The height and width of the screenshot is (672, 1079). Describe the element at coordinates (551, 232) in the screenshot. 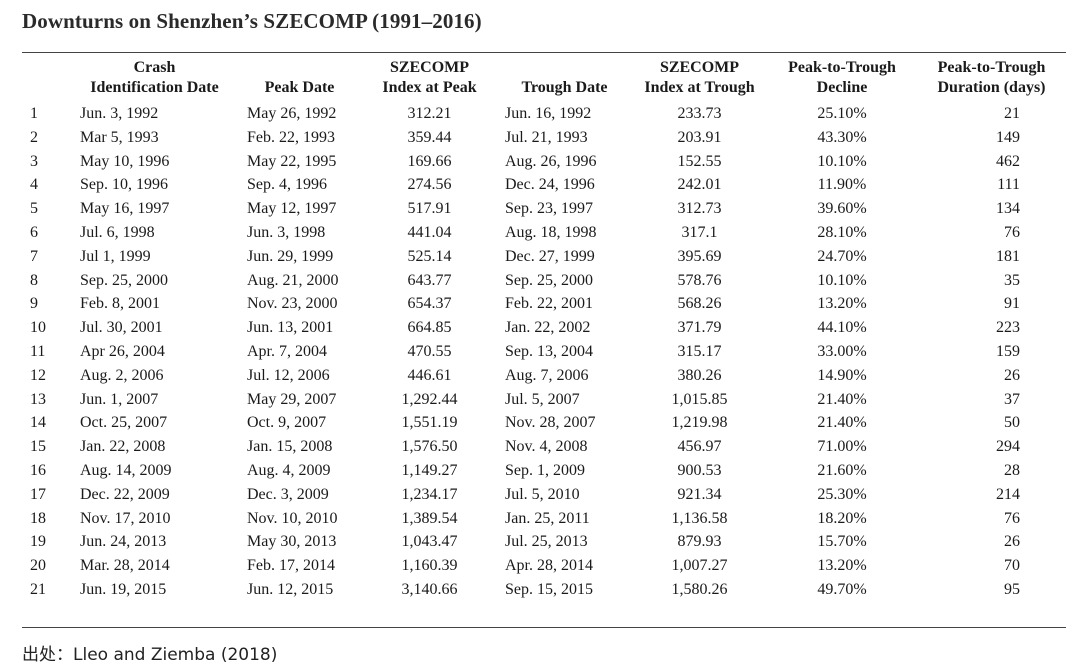

I see `trough-date-cell: Aug. 18, 1998` at that location.